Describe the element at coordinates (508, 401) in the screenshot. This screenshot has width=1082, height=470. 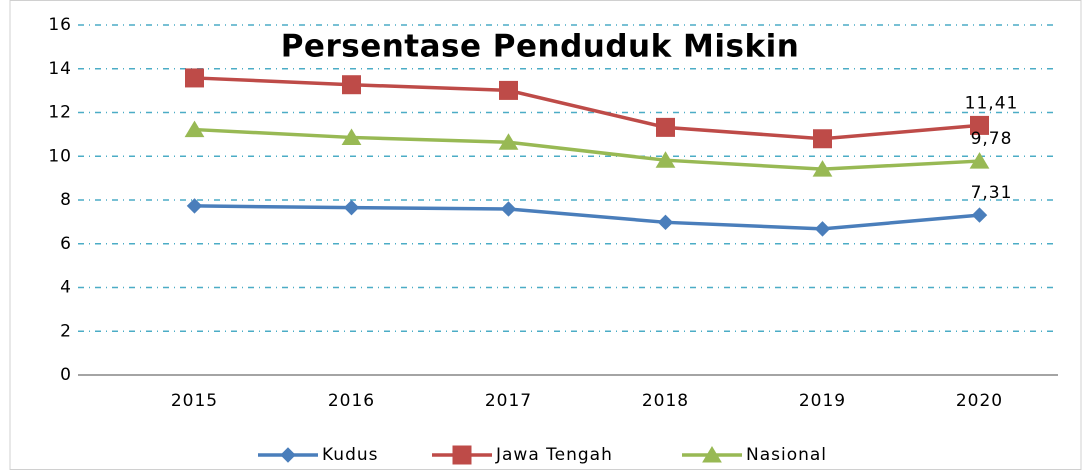
I see `x-tick-label: 2017` at that location.